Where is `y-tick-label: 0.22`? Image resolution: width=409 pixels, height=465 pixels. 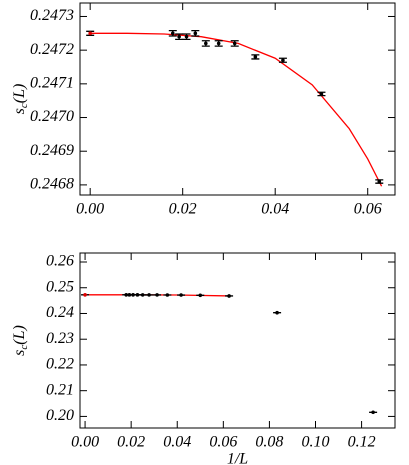 y-tick-label: 0.22 is located at coordinates (60, 364).